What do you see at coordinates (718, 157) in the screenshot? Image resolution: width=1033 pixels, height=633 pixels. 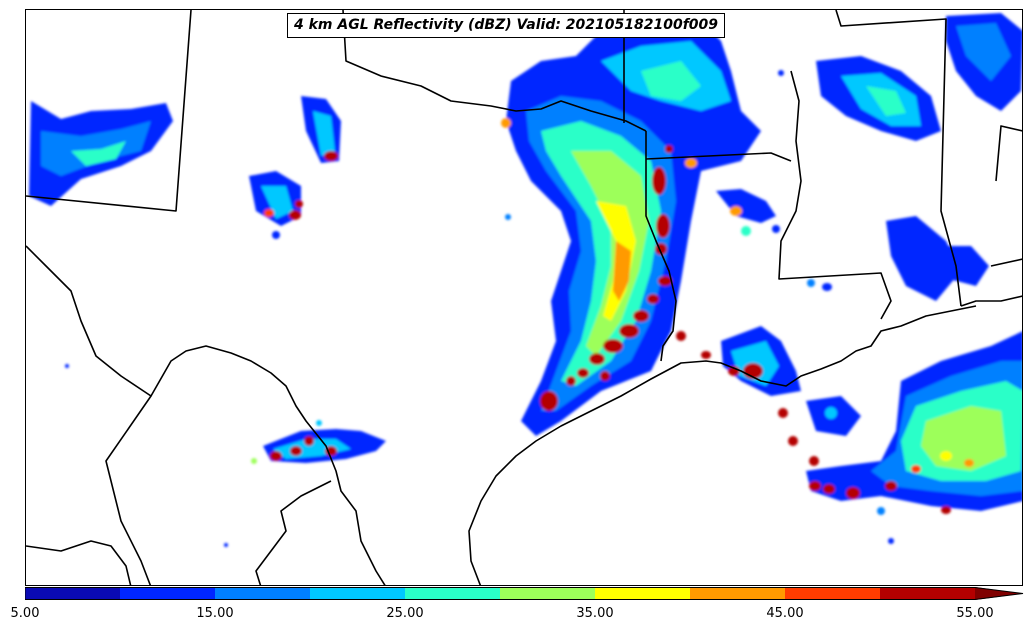 I see `border-ar-la` at bounding box center [718, 157].